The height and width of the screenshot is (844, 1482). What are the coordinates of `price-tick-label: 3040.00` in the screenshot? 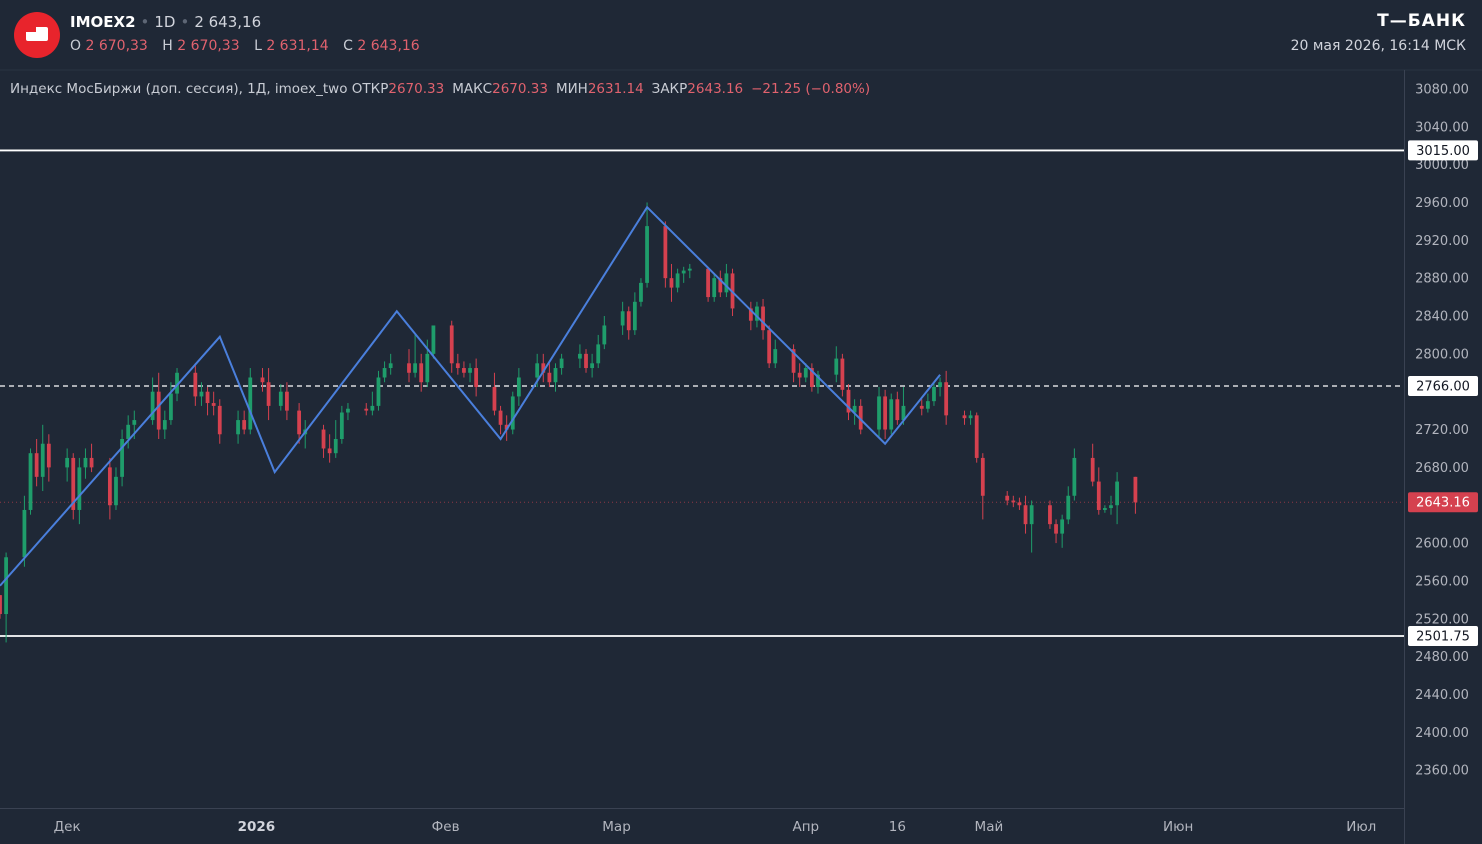 It's located at (1442, 127).